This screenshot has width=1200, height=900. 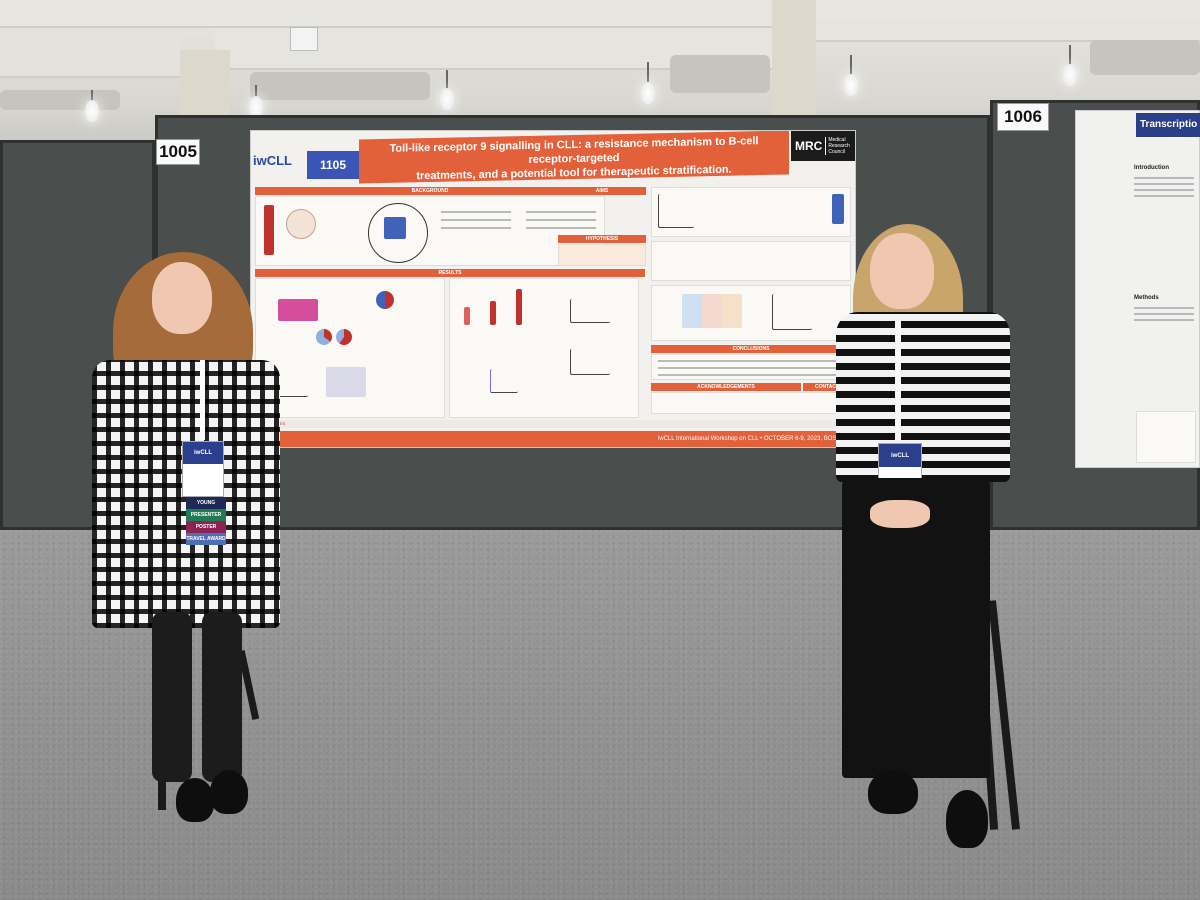 I want to click on background-panel, so click(x=430, y=231).